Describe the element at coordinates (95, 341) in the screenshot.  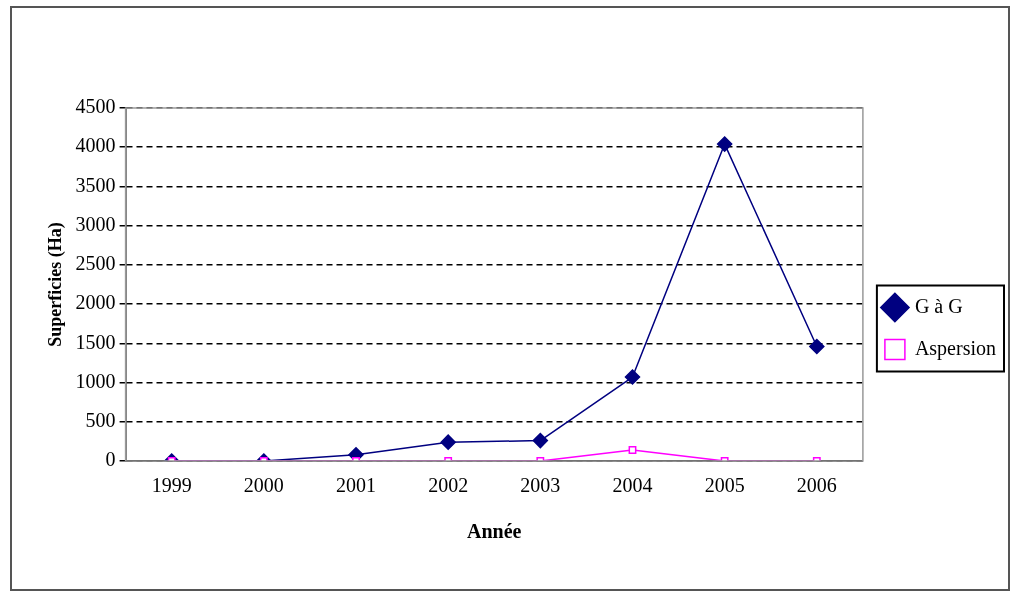
I see `y-tick-label: 1500` at that location.